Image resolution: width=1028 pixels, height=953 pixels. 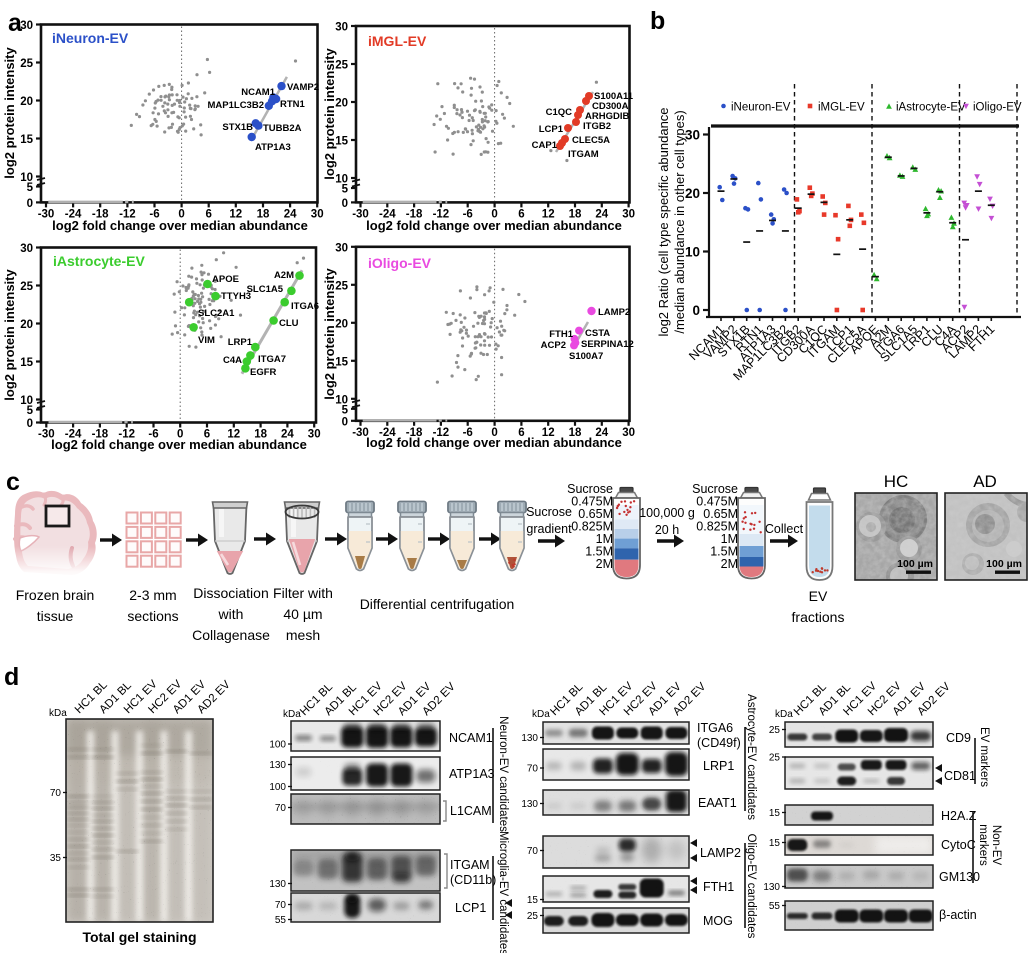 What do you see at coordinates (503, 774) in the screenshot?
I see `svg-text: Neuron-EV candidates` at bounding box center [503, 774].